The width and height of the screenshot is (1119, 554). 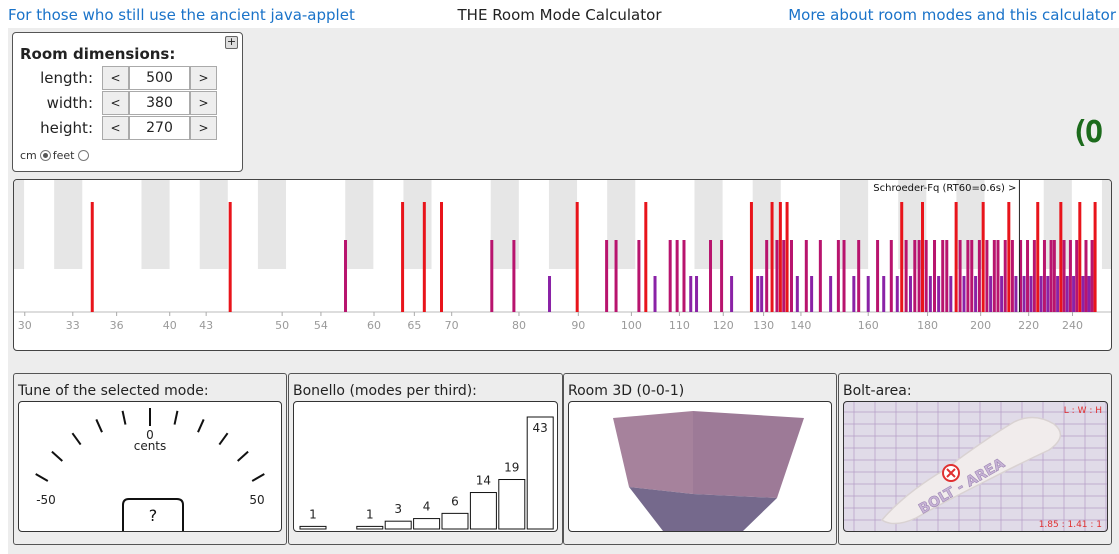 I want to click on height-decrement-button: <, so click(x=115, y=128).